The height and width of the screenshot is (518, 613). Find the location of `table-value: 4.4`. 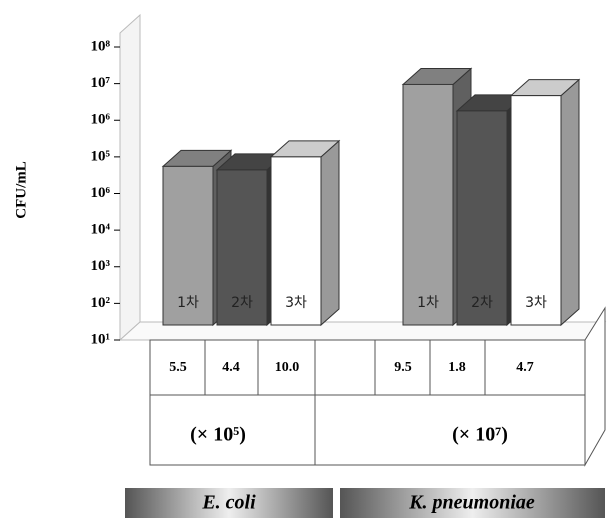

table-value: 4.4 is located at coordinates (231, 367).